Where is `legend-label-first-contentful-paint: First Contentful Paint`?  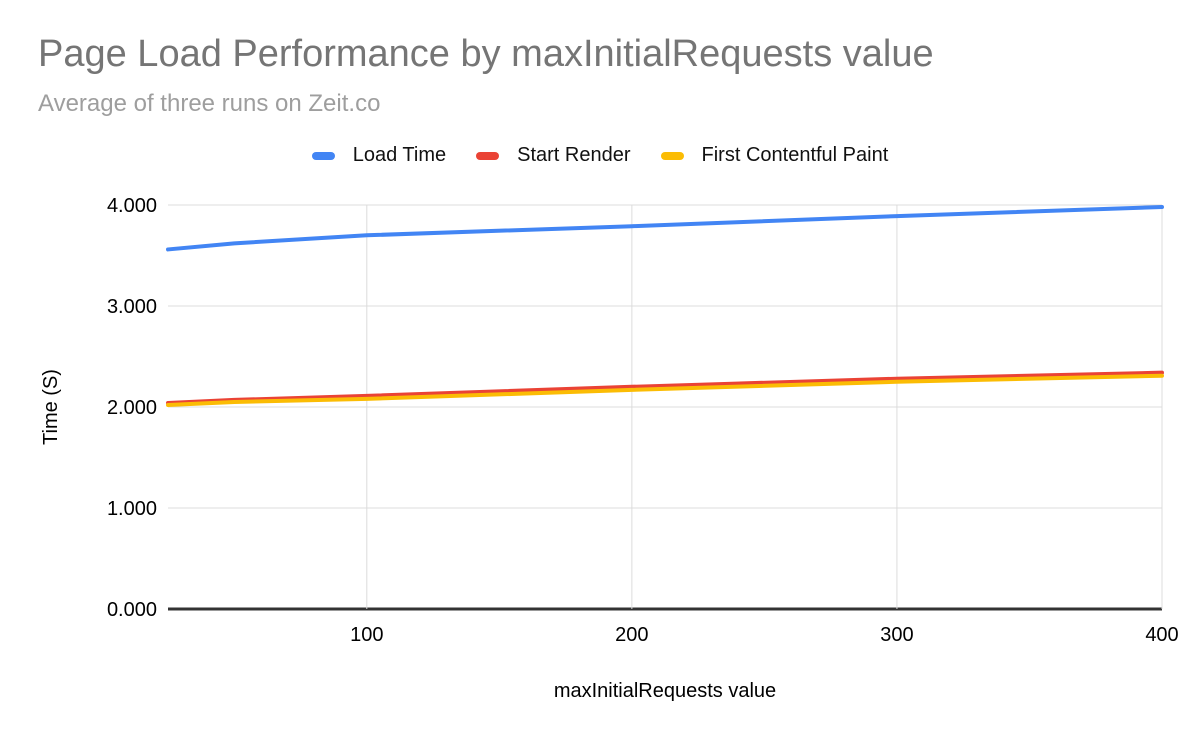 legend-label-first-contentful-paint: First Contentful Paint is located at coordinates (795, 155).